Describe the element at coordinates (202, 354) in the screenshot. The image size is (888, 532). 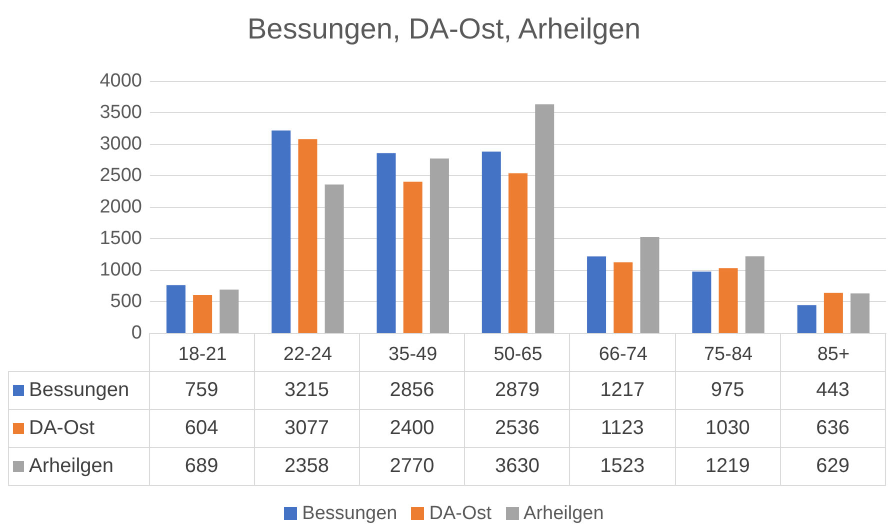
I see `x-tick-label: 18-21` at that location.